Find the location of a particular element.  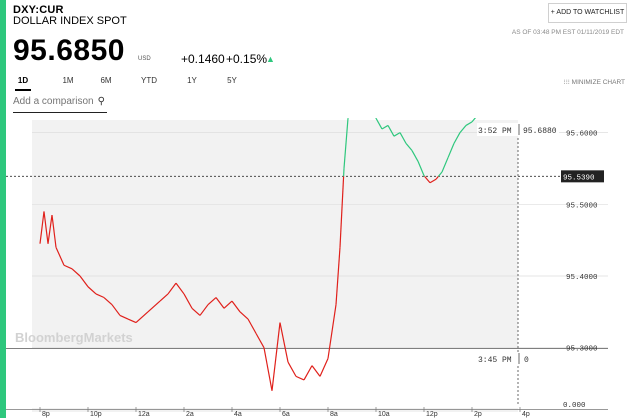

as-of-timestamp: AS OF 03:48 PM EST 01/11/2019 EDT is located at coordinates (567, 32).